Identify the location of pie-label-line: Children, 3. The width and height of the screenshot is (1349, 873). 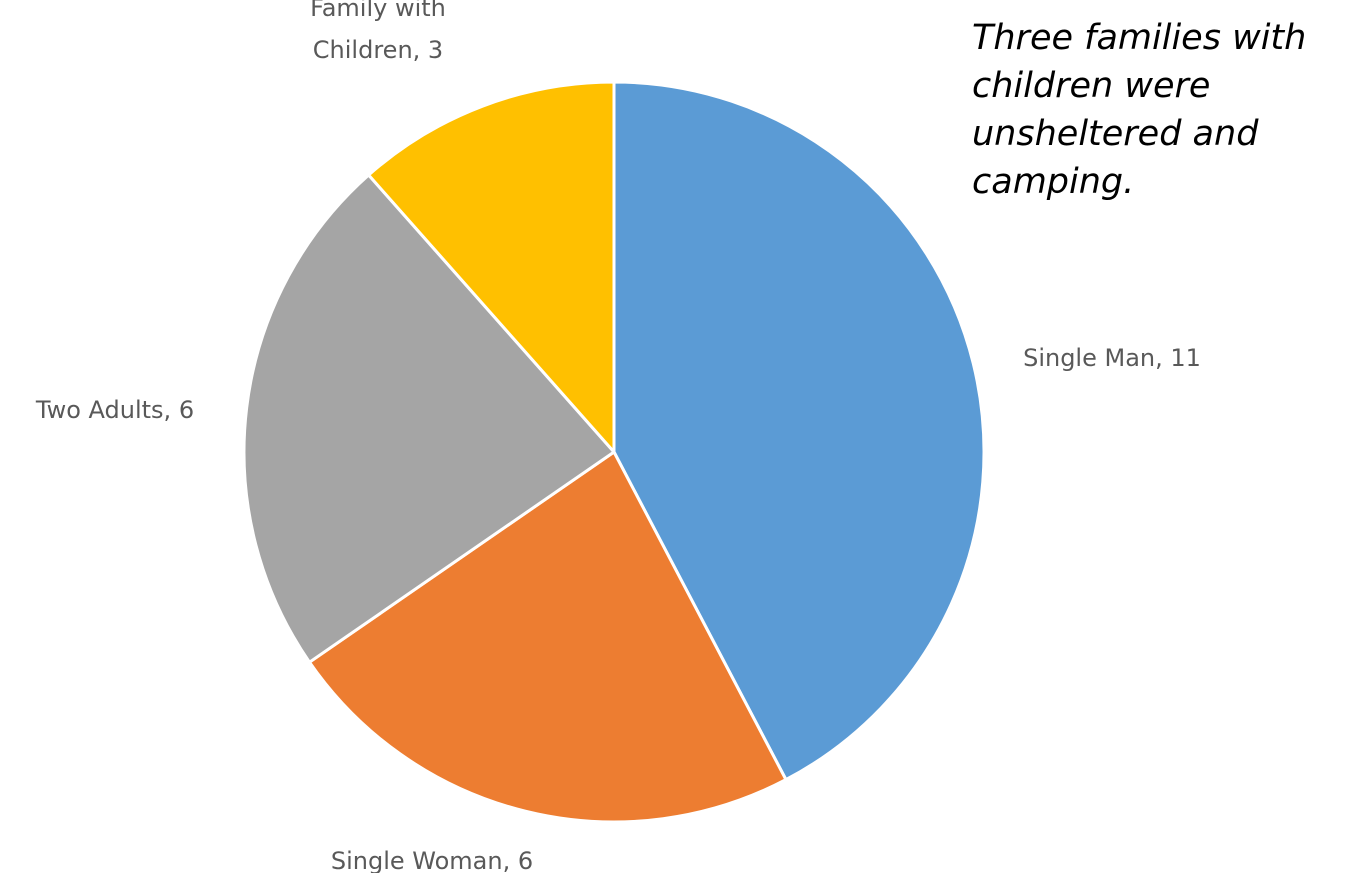
(378, 50).